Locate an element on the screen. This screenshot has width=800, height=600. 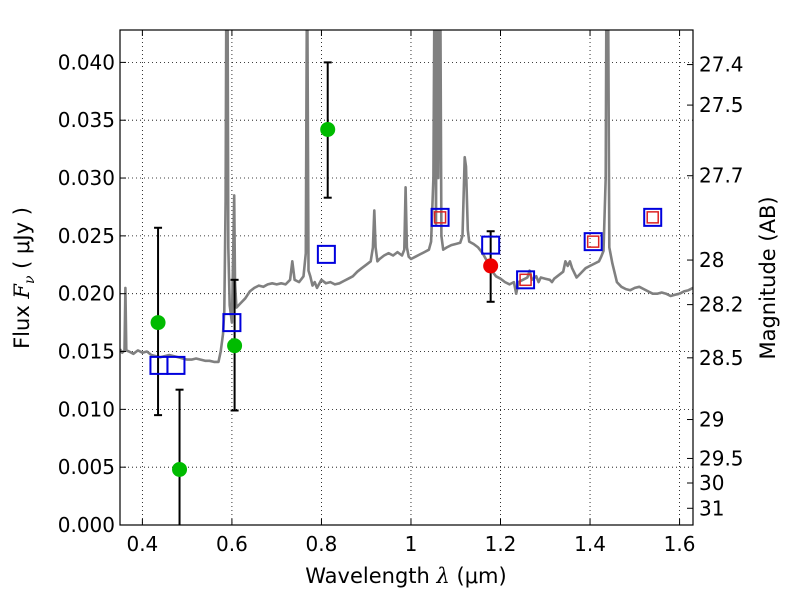
magnitude-tick-label: 27.7 is located at coordinates (721, 176).